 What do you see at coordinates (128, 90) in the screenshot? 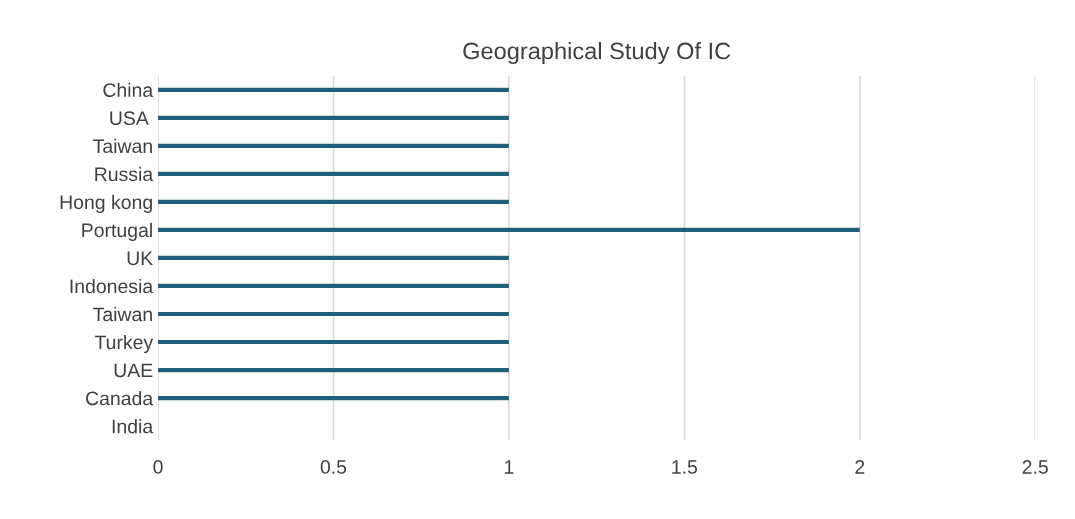
I see `y-tick-label: China` at bounding box center [128, 90].